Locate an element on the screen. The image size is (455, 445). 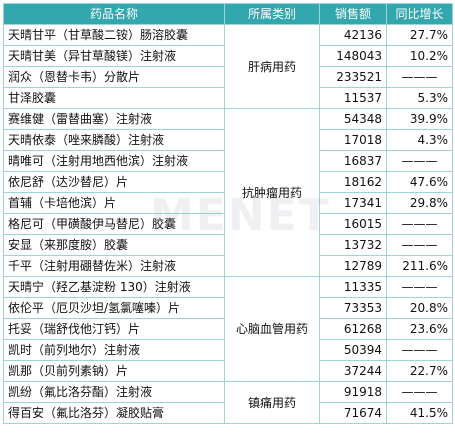
table-row: 凯纷（氟比洛芬酯）注射液 镇痛用药 91918 ——— is located at coordinates (228, 402).